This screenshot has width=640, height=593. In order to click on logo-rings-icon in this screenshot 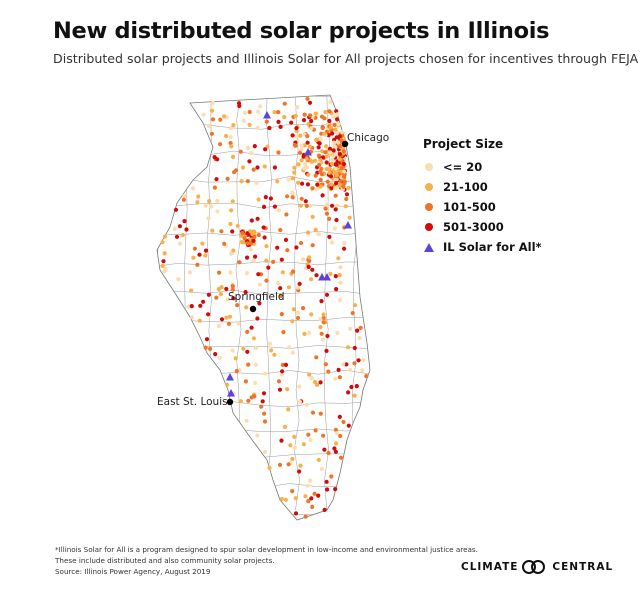, I will do `click(535, 567)`.